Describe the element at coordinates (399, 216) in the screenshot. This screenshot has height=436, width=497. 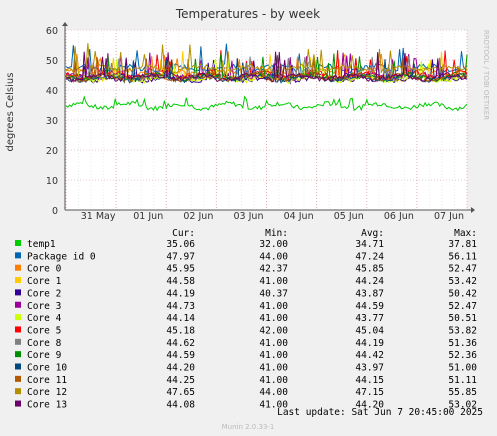
I see `x-tick-label: 06 Jun` at that location.